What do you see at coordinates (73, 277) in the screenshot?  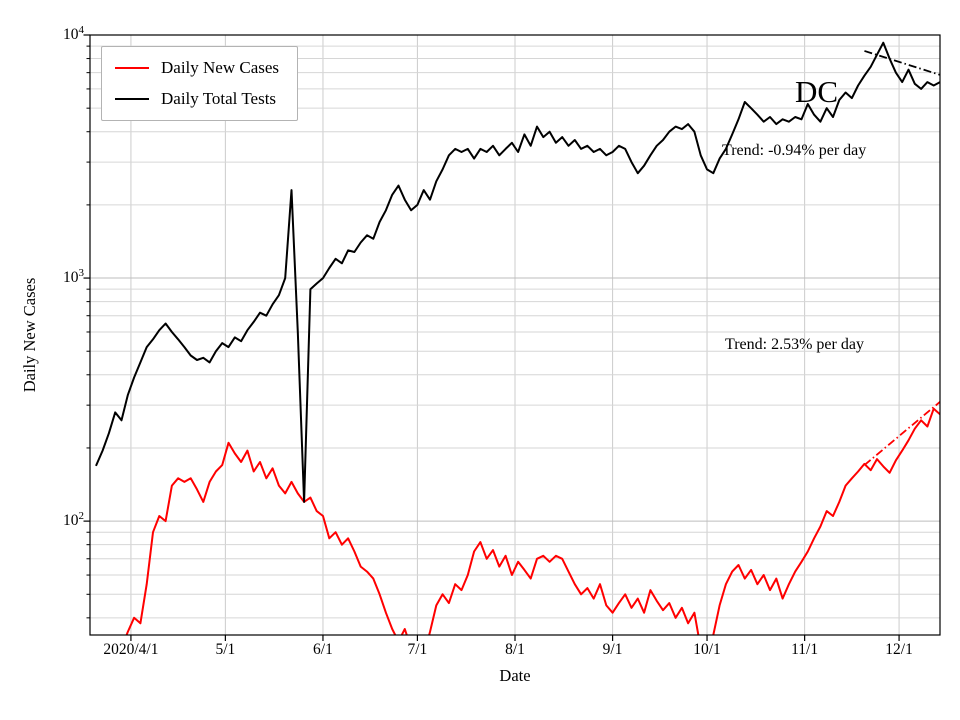 I see `y-tick-label: 10³` at bounding box center [73, 277].